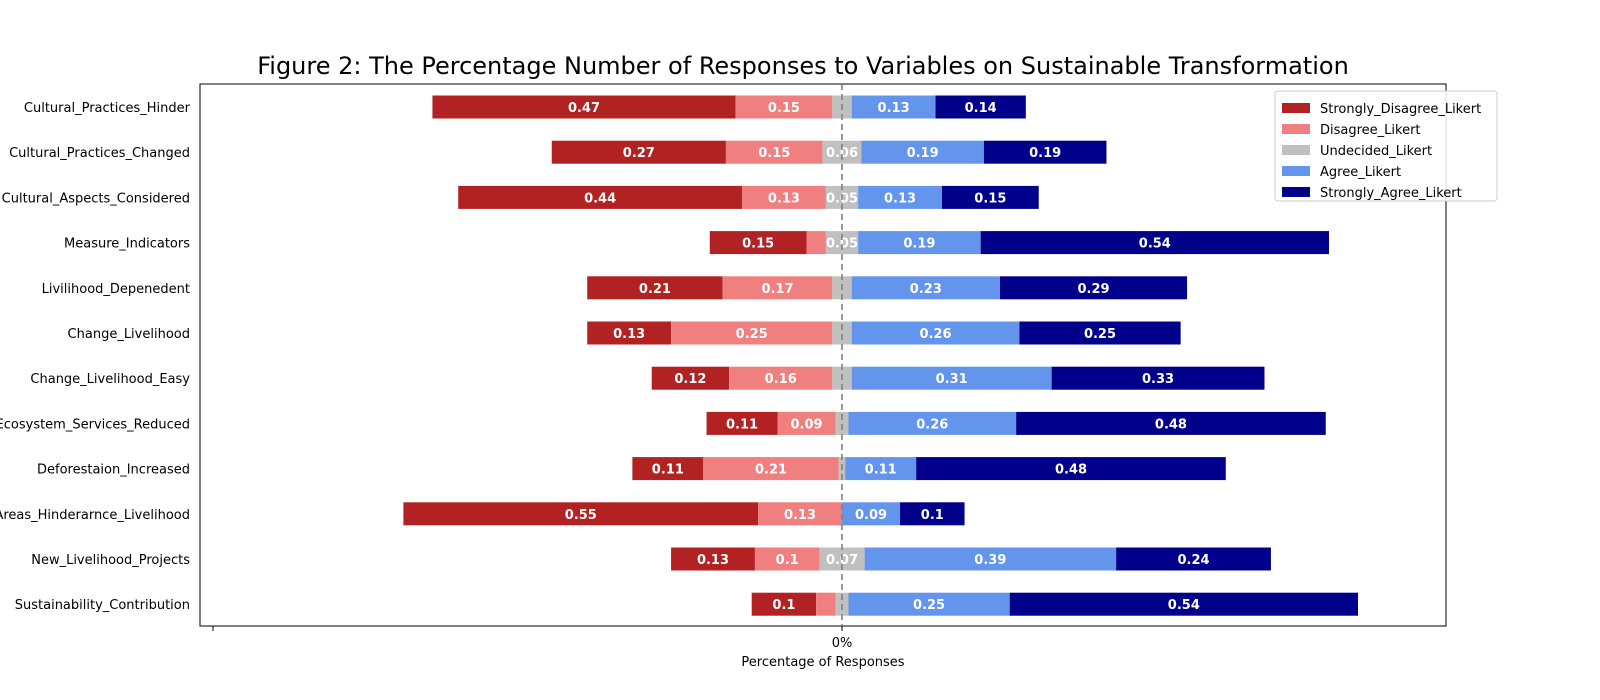 The width and height of the screenshot is (1600, 700). Describe the element at coordinates (99, 153) in the screenshot. I see `y-tick-label: Cultural_Practices_Changed` at that location.